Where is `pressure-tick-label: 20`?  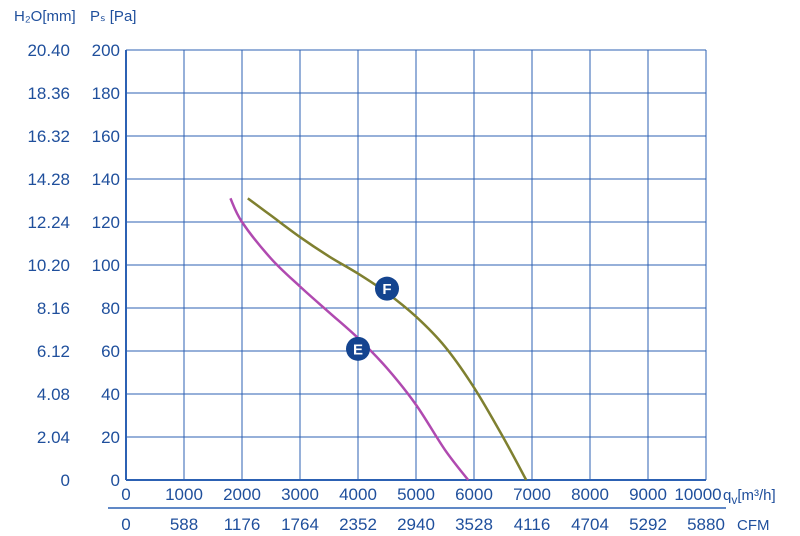 pressure-tick-label: 20 is located at coordinates (110, 437).